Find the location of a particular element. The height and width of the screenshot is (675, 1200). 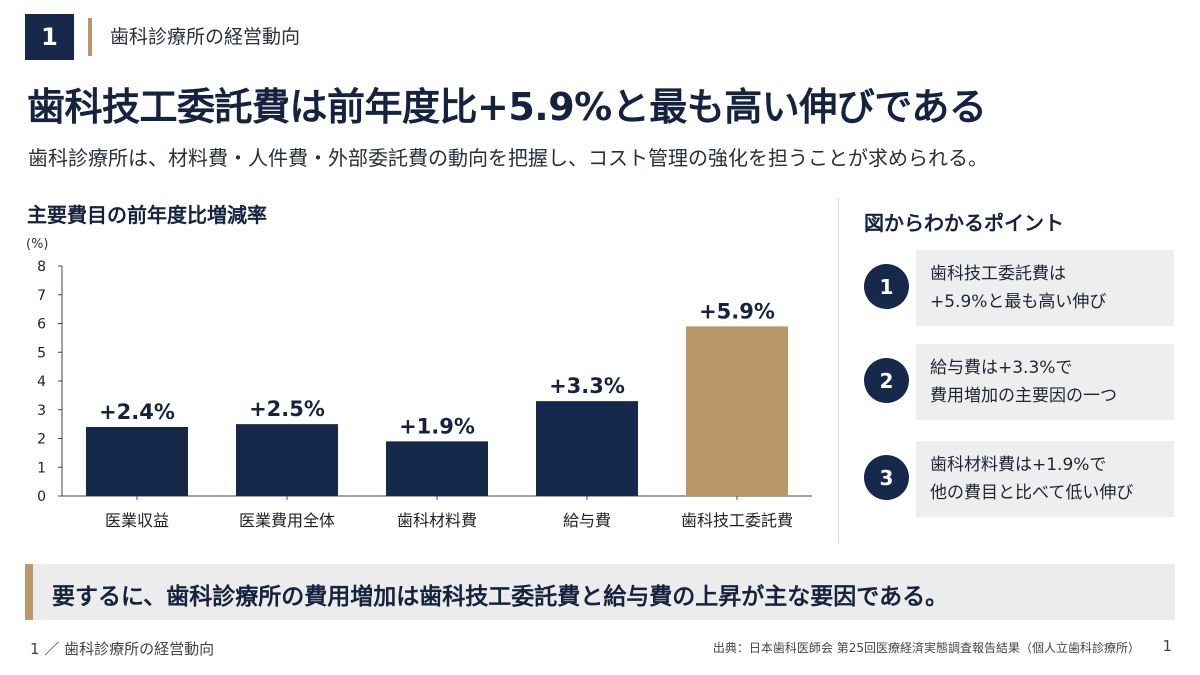

summary-banner: 要するに、歯科診療所の費用増加は歯科技工委託費と給与費の上昇が主な要因である。 is located at coordinates (600, 592).